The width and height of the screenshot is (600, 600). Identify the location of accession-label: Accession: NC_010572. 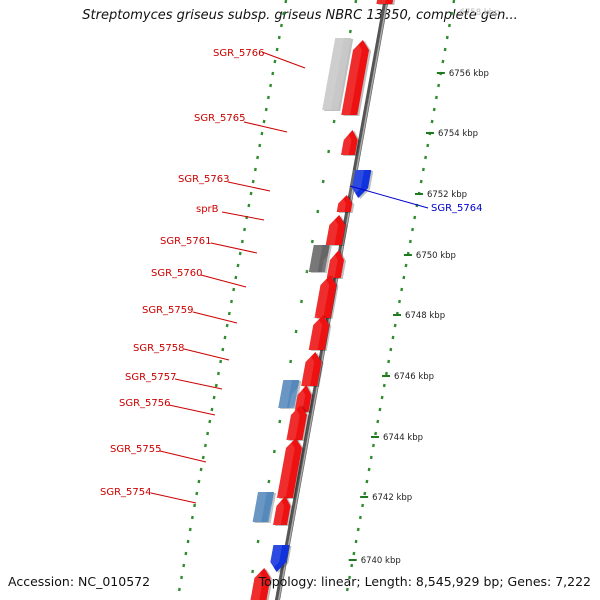
(79, 581).